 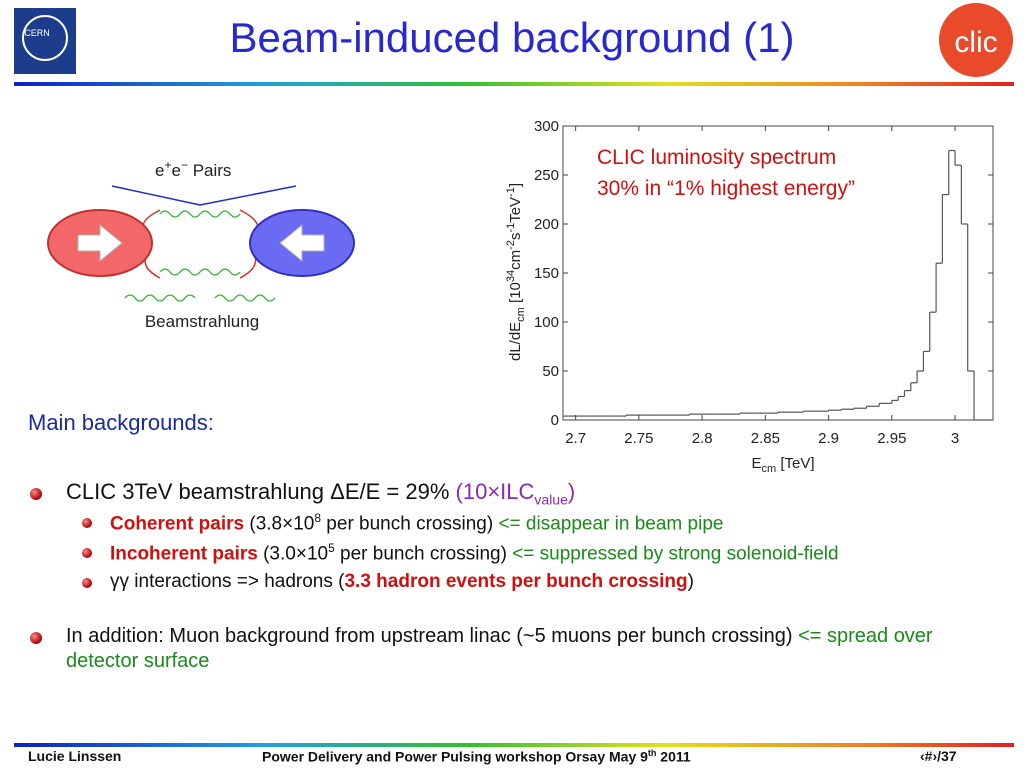 I want to click on y-tick-label: 250, so click(x=546, y=175).